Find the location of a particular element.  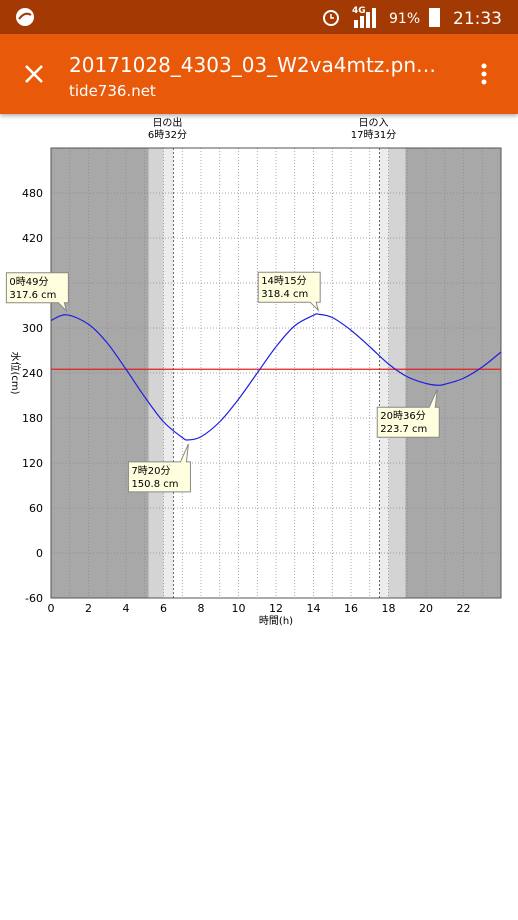

close-button is located at coordinates (34, 74).